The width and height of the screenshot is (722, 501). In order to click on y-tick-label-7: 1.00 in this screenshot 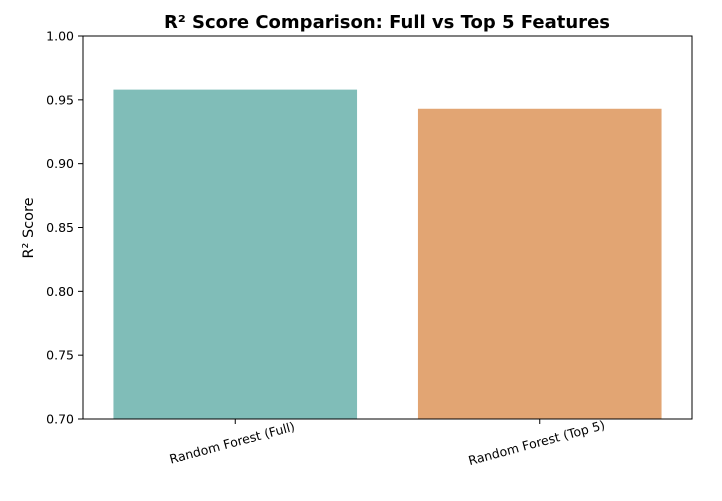, I will do `click(60, 36)`.